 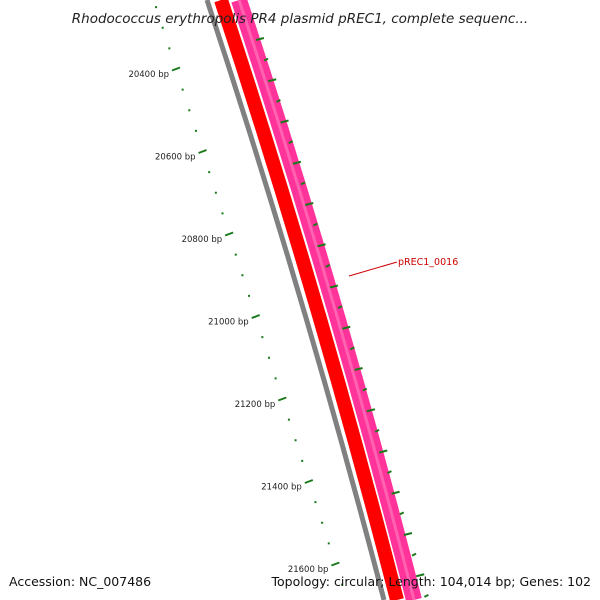 I want to click on tick-label: 20400 bp, so click(x=148, y=75).